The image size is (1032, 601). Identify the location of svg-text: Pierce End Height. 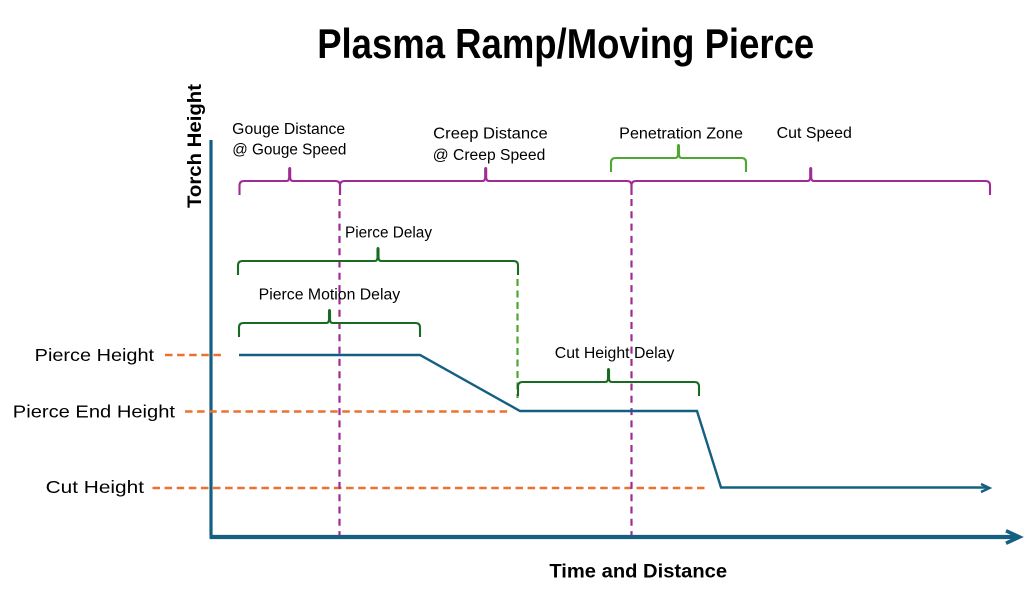
(94, 411).